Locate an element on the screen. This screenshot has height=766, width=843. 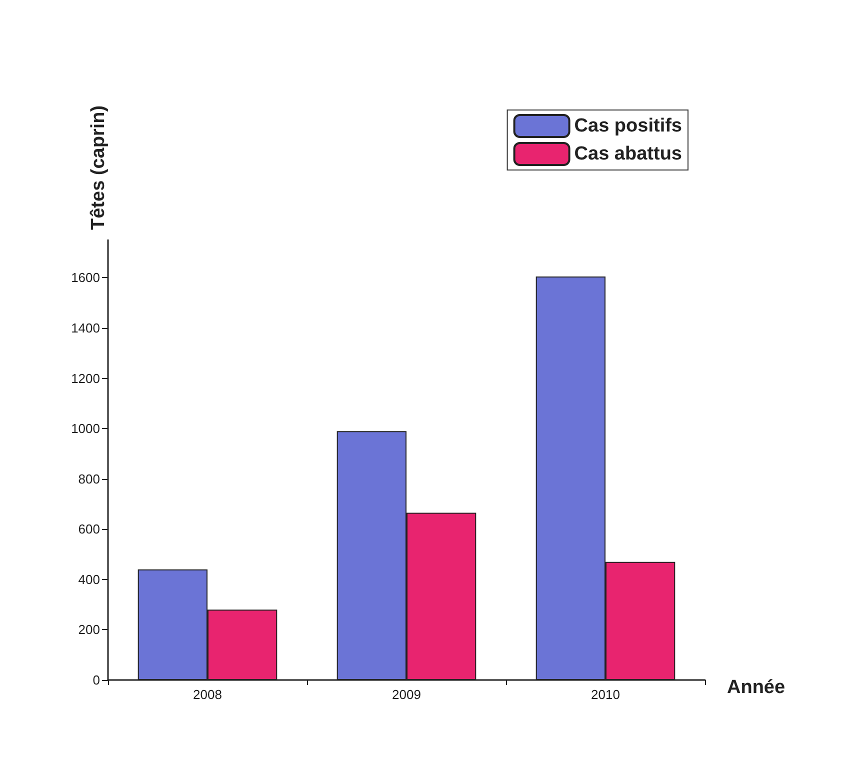
y-tick-label: 1200 is located at coordinates (85, 378).